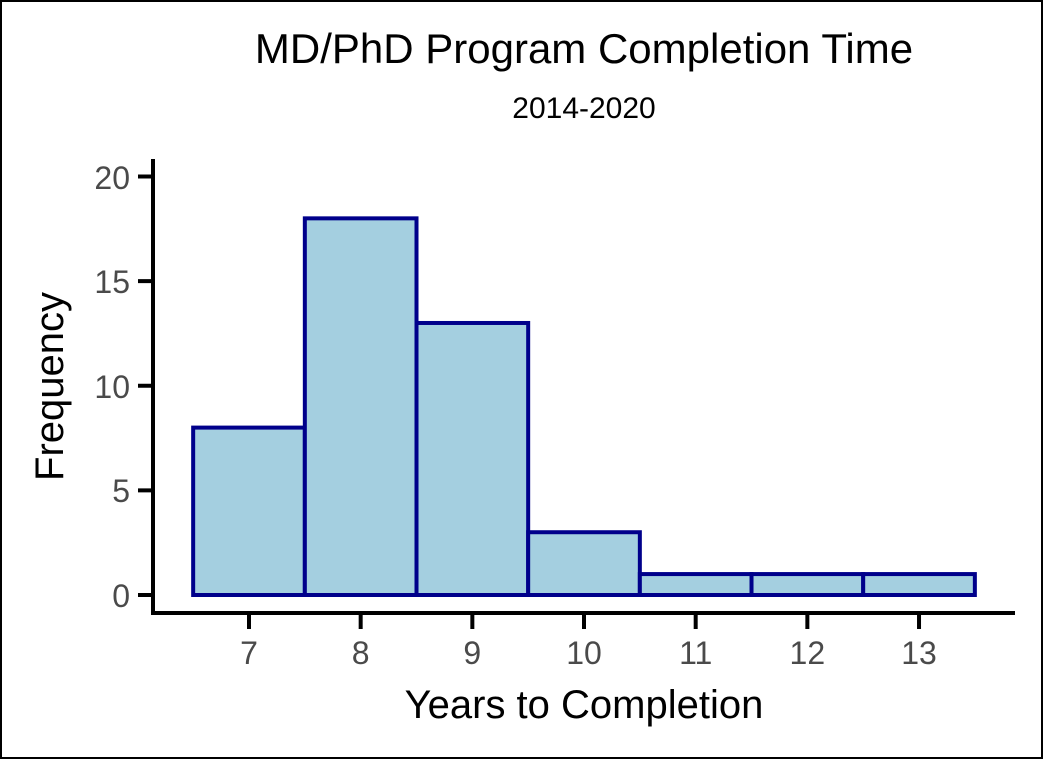 The height and width of the screenshot is (759, 1043). I want to click on x-tick-label-11: 11, so click(696, 653).